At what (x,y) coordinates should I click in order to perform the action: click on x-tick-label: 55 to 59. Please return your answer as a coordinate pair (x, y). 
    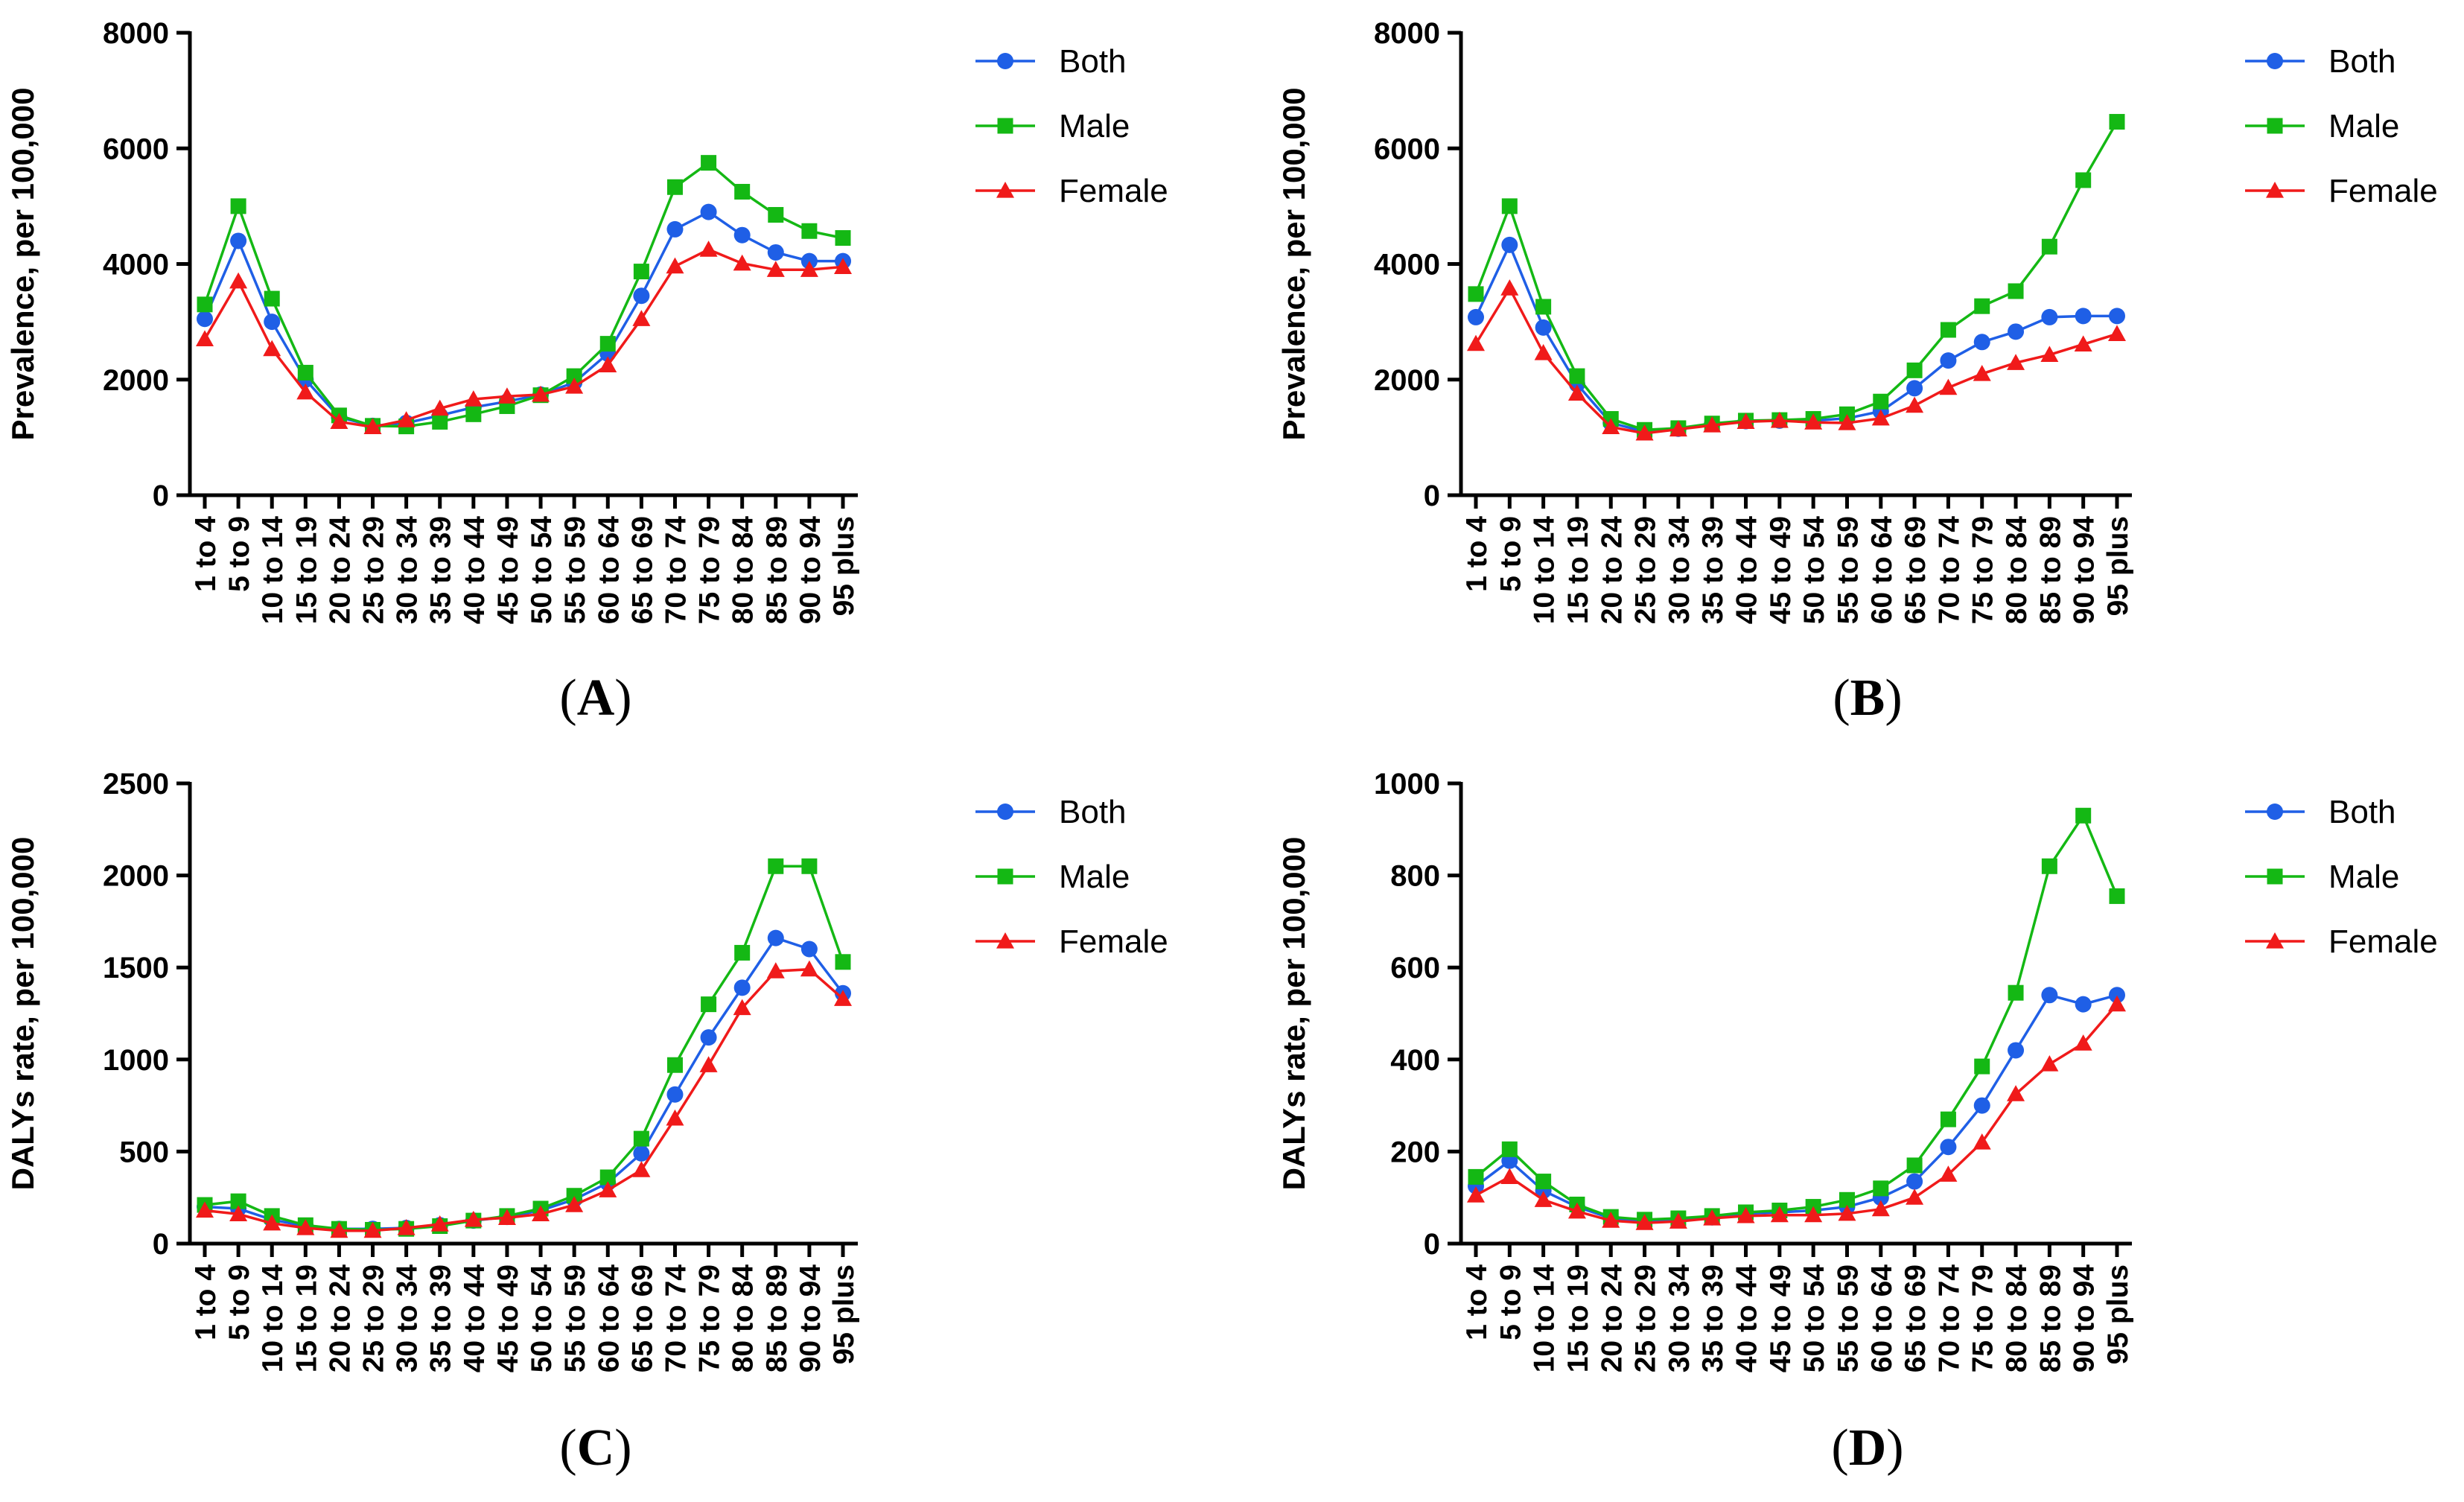
    Looking at the image, I should click on (1848, 1318).